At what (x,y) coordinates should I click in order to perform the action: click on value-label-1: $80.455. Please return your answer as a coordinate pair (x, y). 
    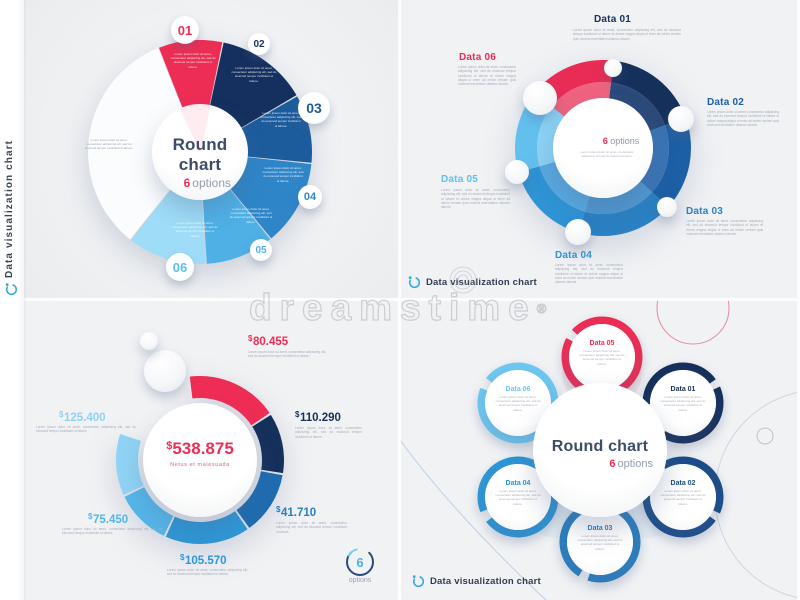
    Looking at the image, I should click on (268, 341).